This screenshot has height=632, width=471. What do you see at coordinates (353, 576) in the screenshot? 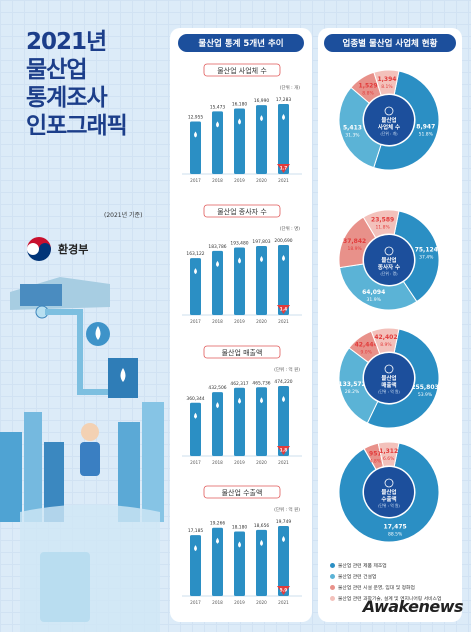
I see `legend-item: 물산업 관련 건설업` at bounding box center [353, 576].